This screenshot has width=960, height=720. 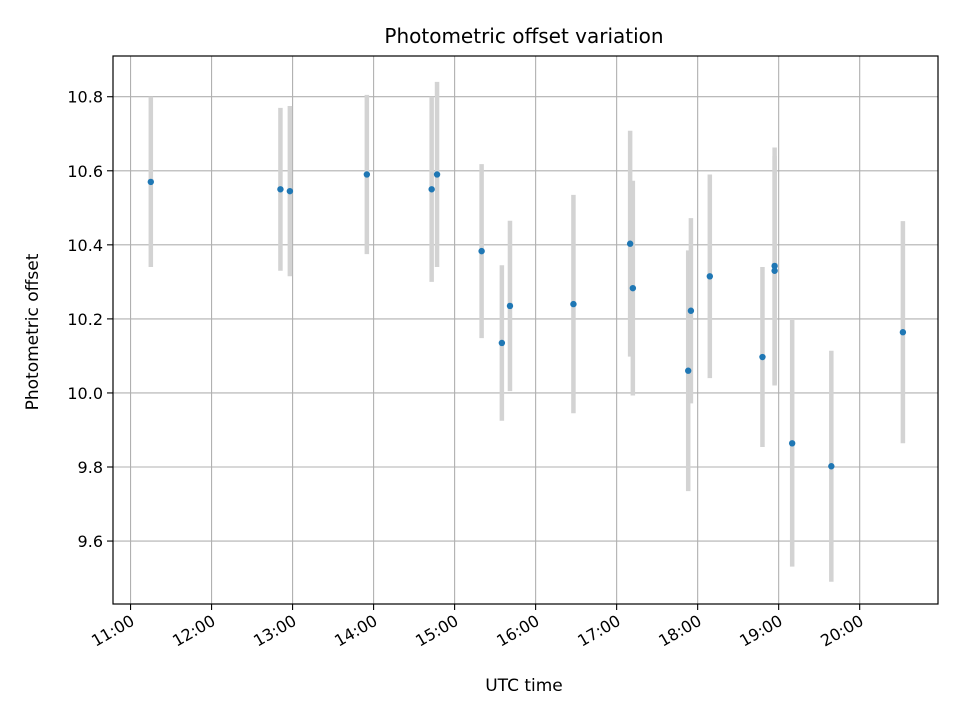 What do you see at coordinates (85, 393) in the screenshot?
I see `y-tick-label: 10.0` at bounding box center [85, 393].